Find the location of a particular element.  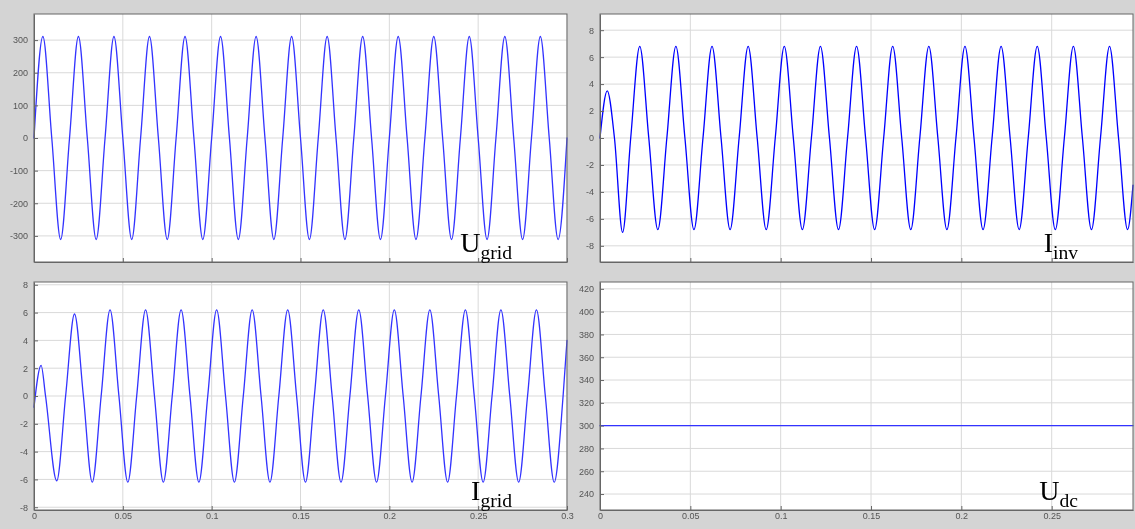

y-tick-label: 380 is located at coordinates (586, 334).